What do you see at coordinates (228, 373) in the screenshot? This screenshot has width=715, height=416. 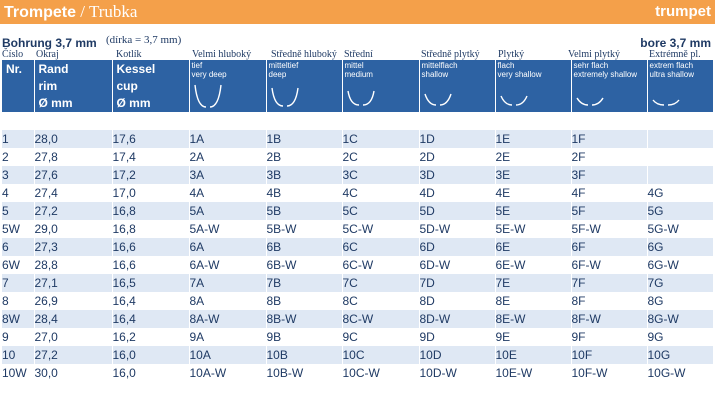 I see `table-cell: 10A-W` at bounding box center [228, 373].